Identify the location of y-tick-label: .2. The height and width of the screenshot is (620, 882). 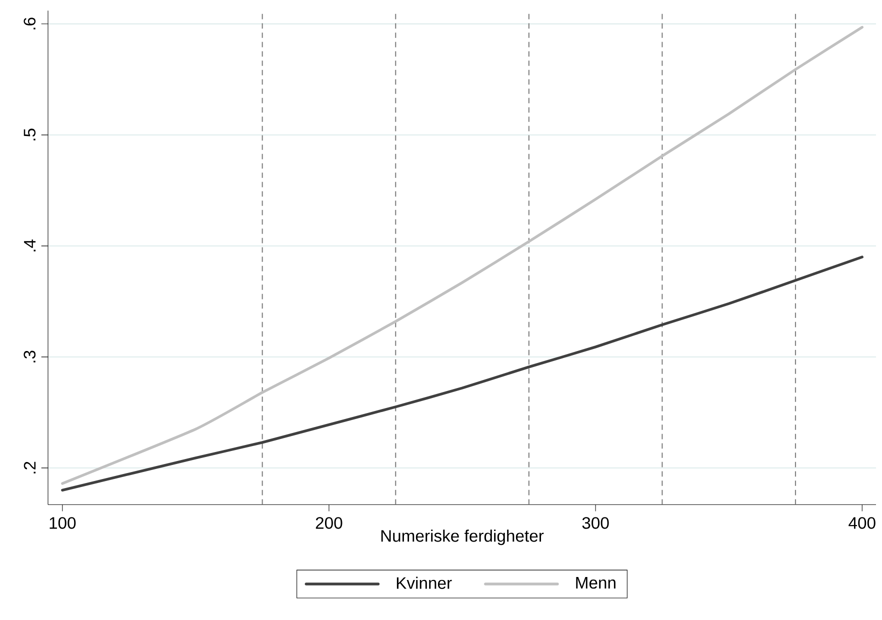
(30, 468).